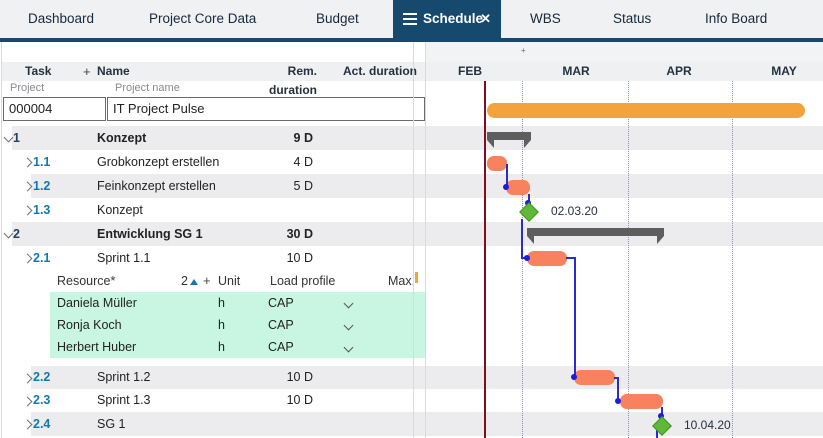 Image resolution: width=823 pixels, height=438 pixels. I want to click on task-row: 2.4 SG 1, so click(212, 424).